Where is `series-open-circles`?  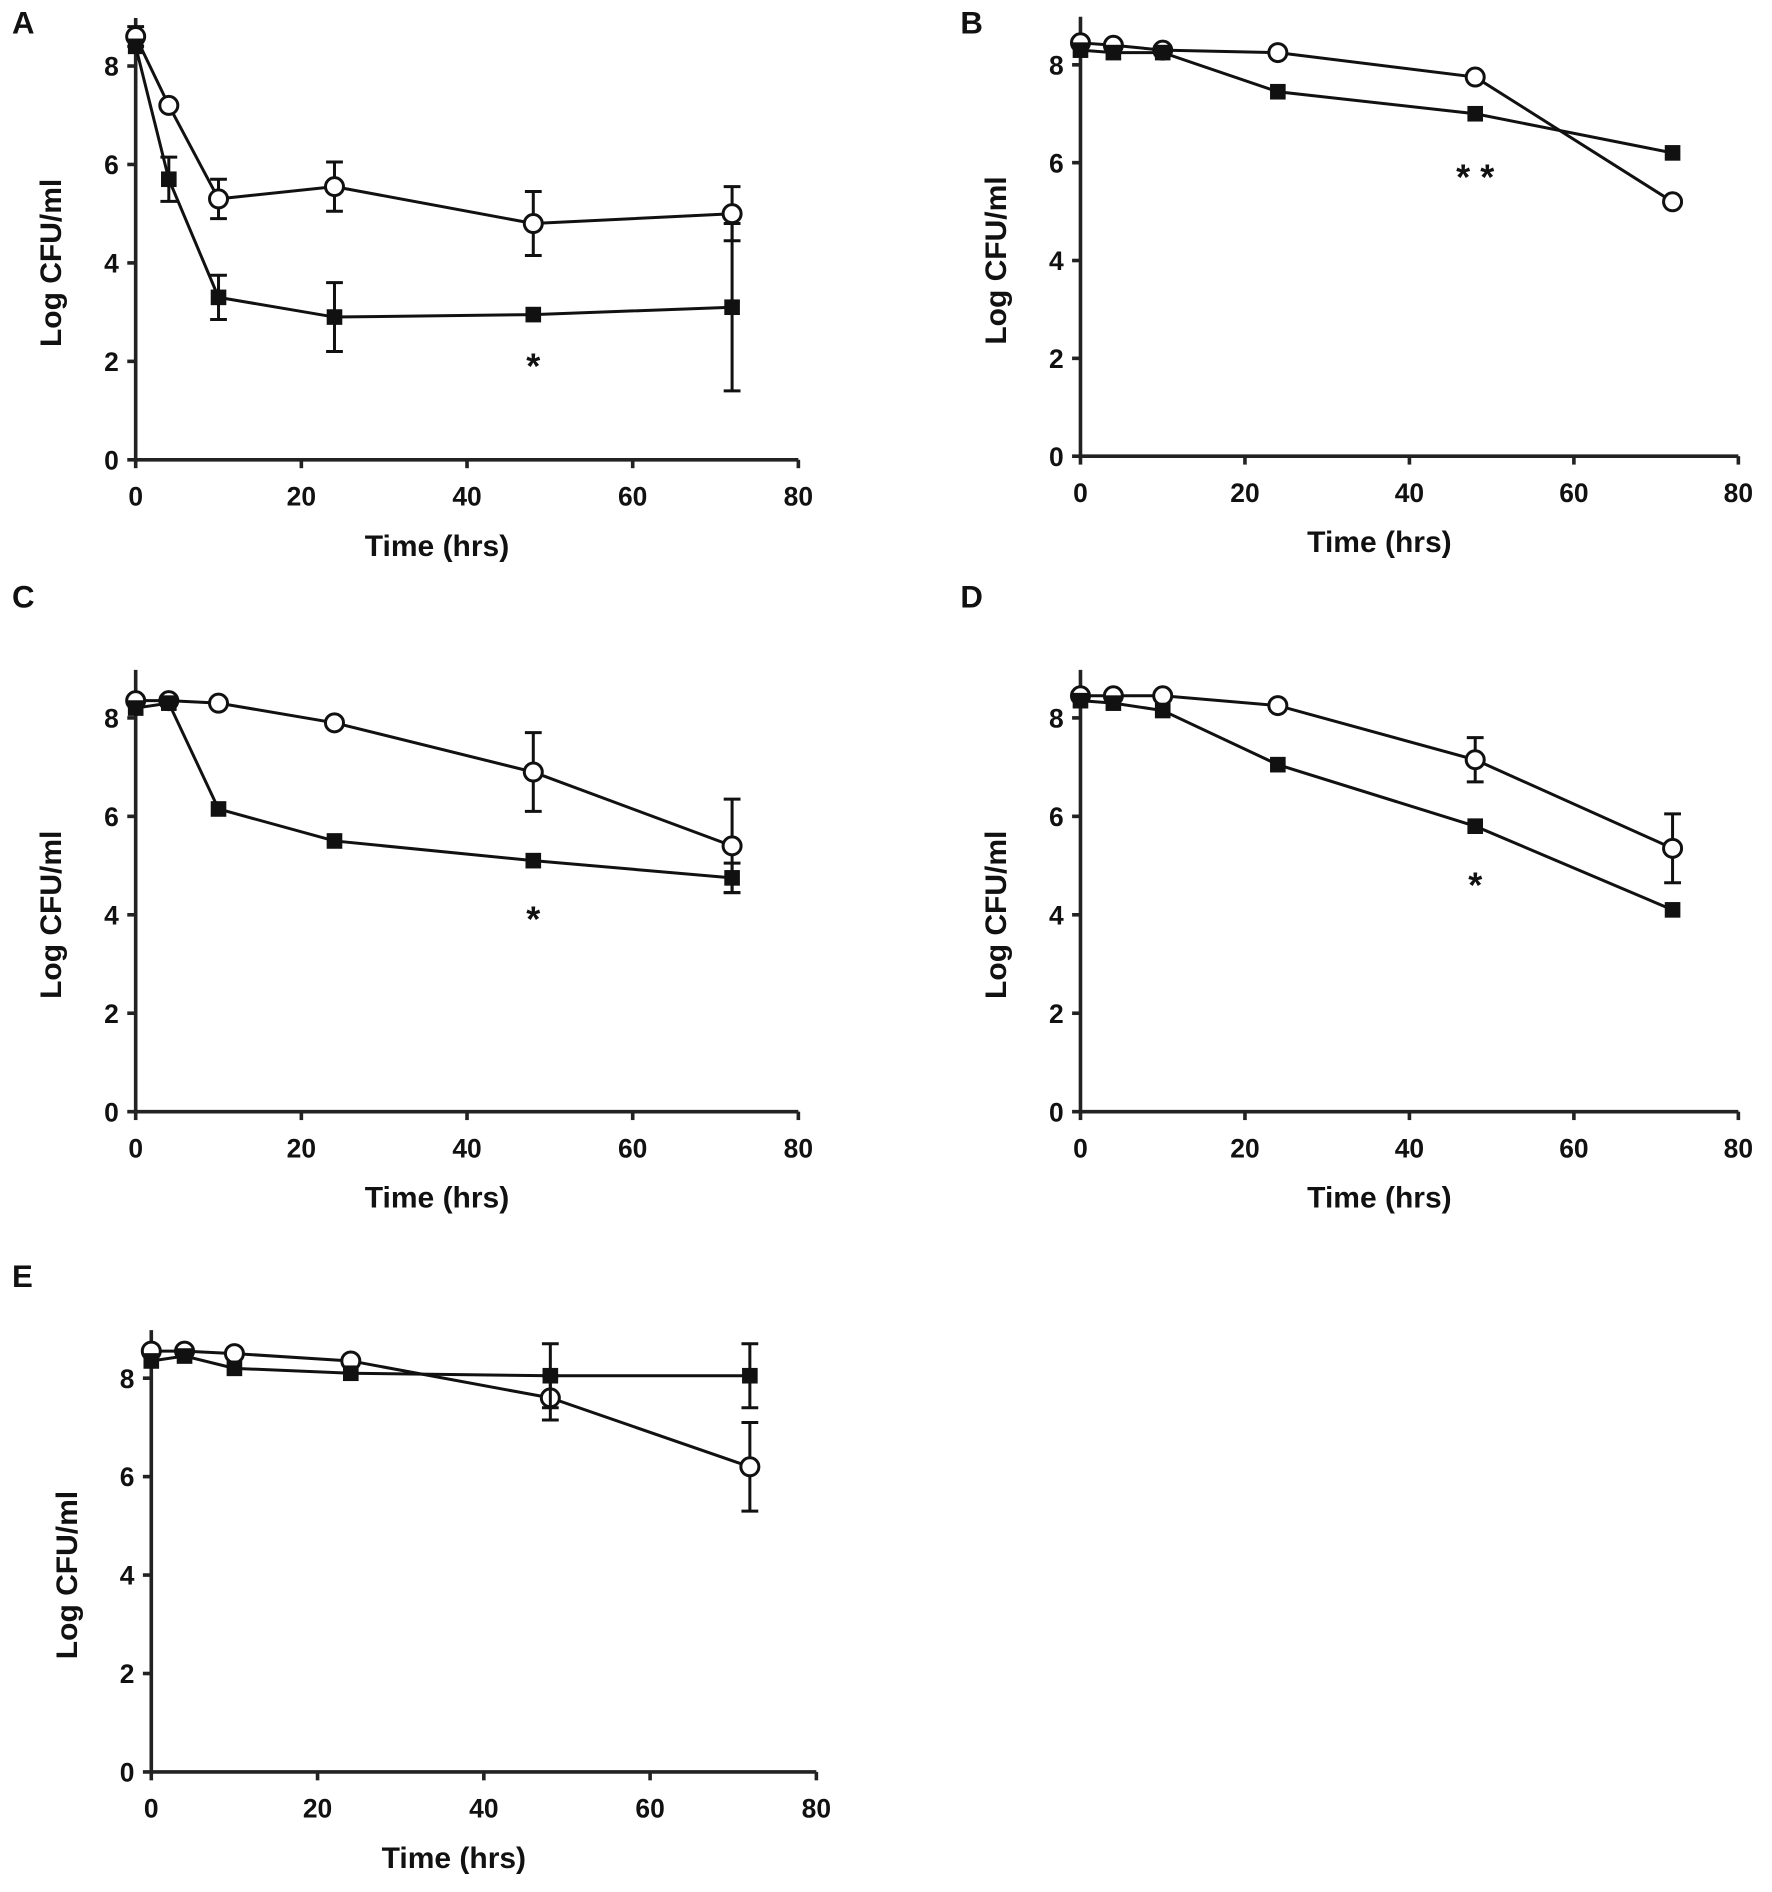 series-open-circles is located at coordinates (1376, 785).